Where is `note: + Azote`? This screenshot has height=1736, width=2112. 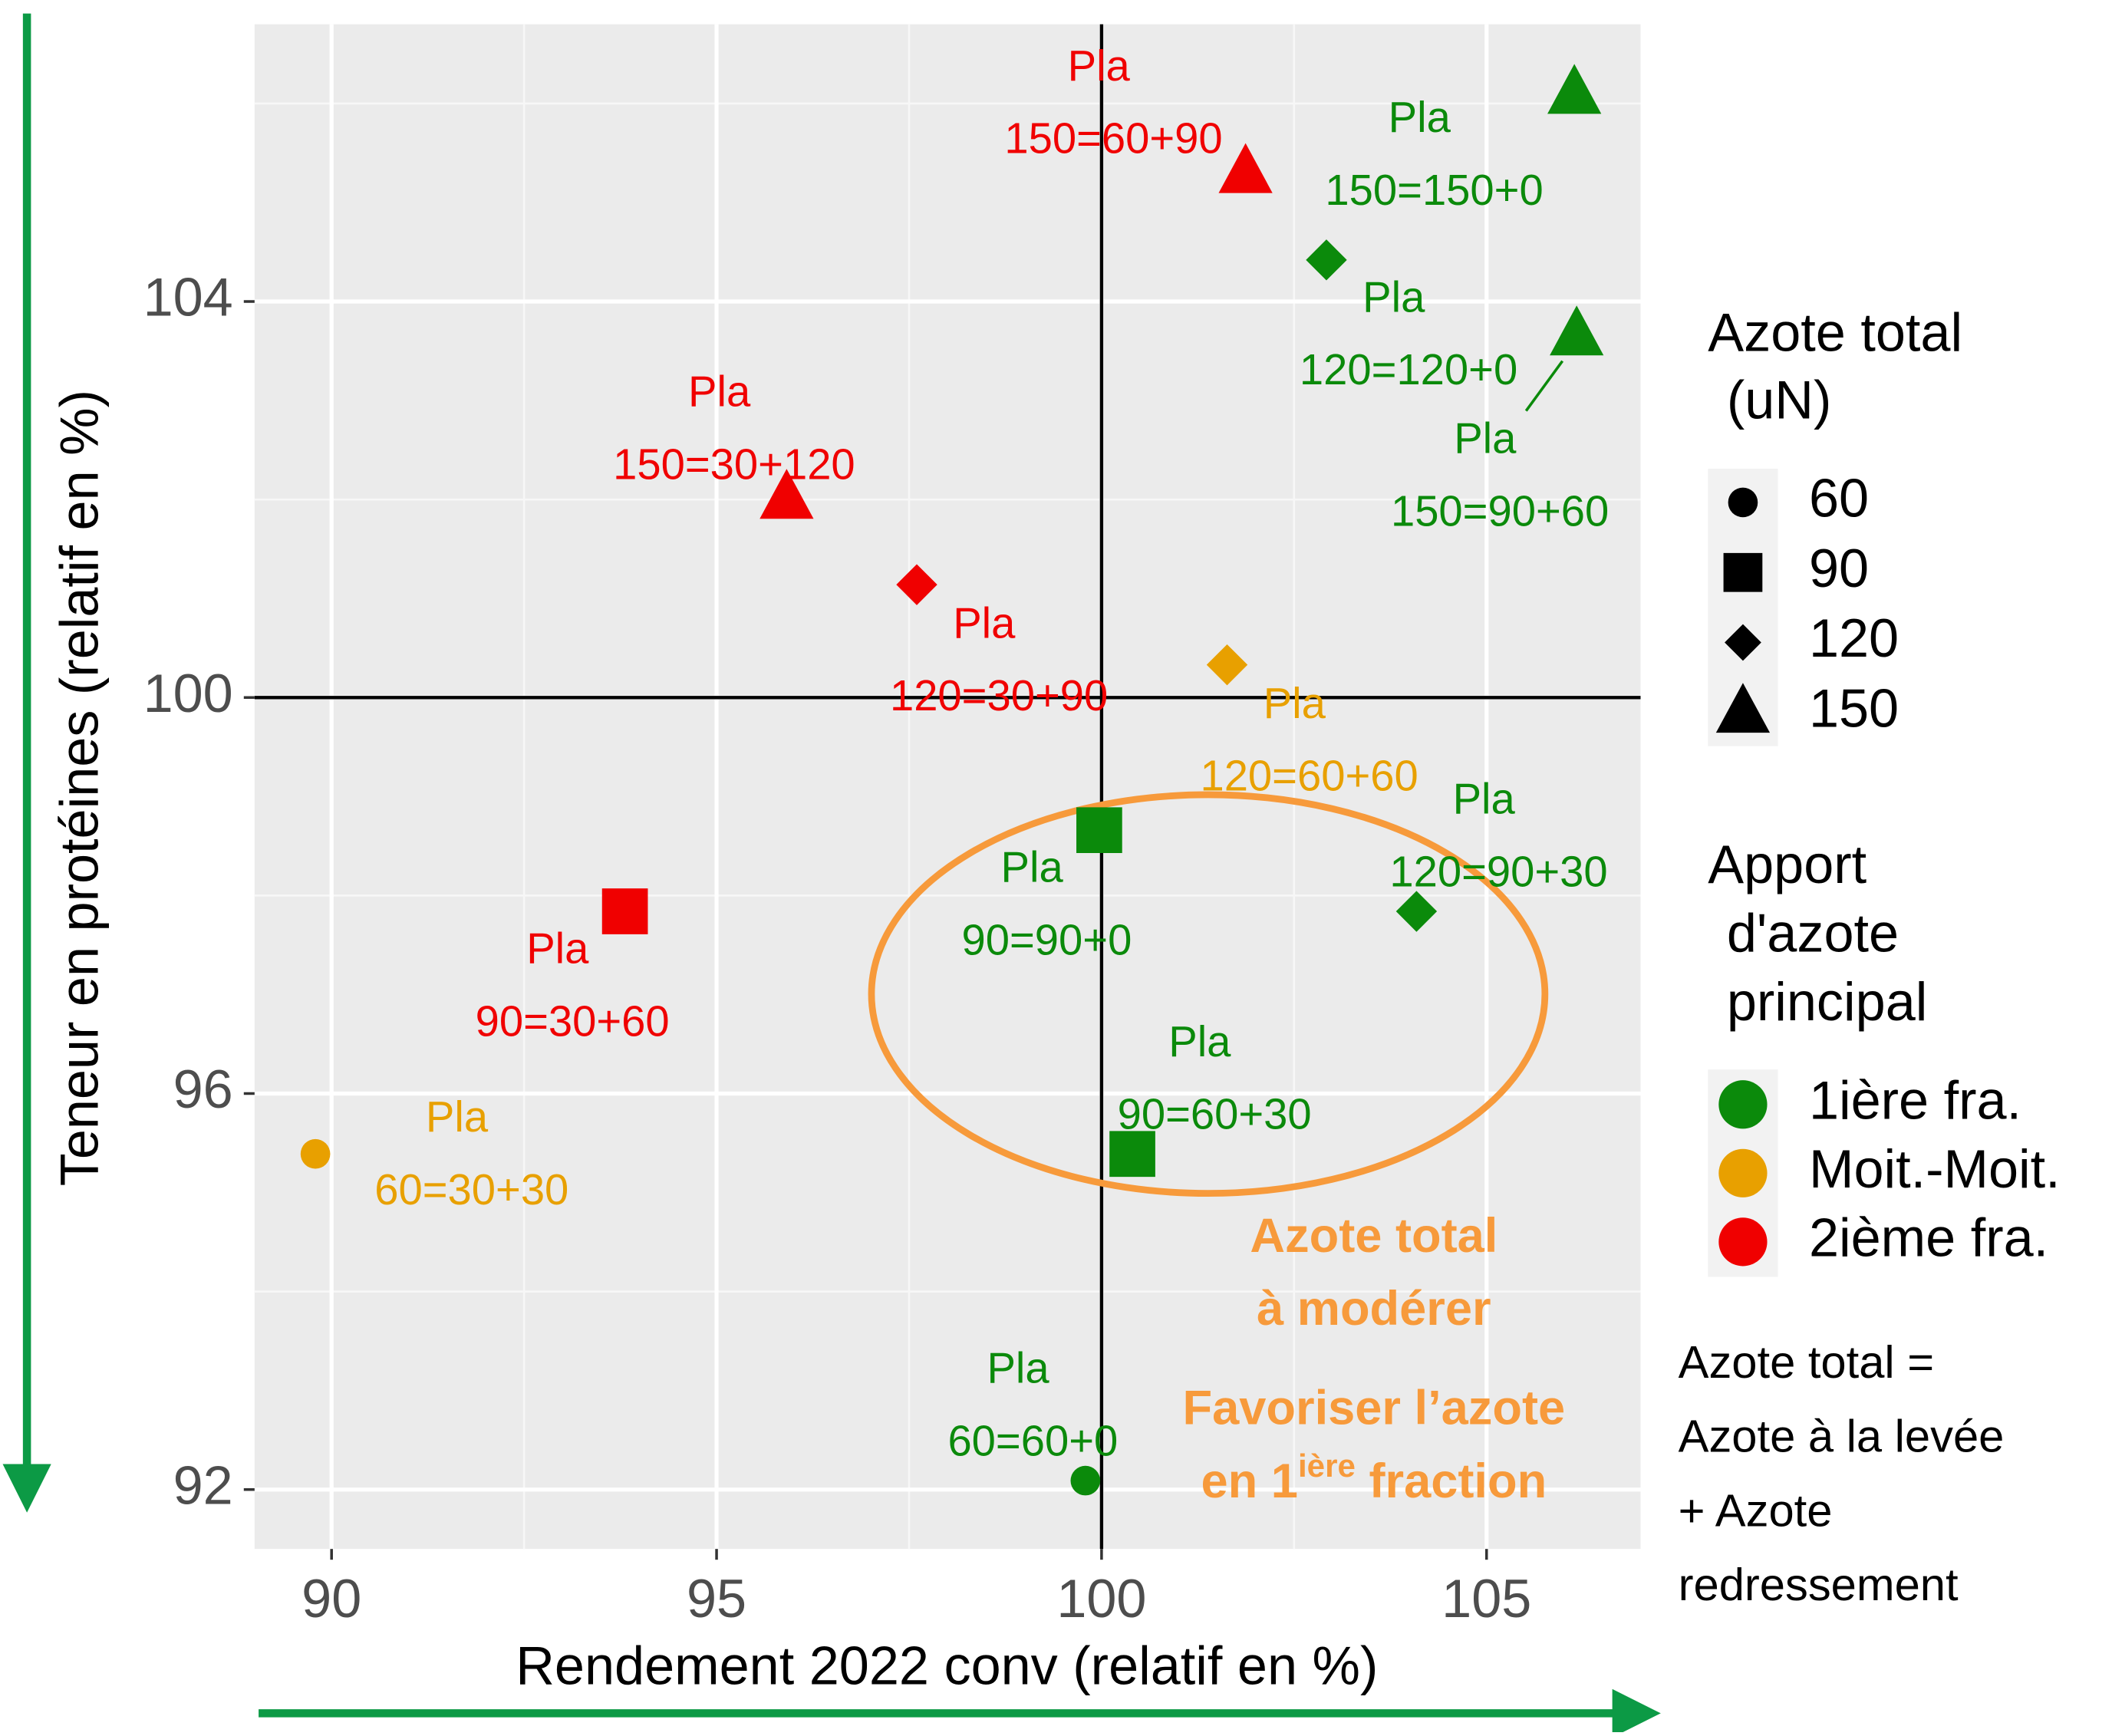
note: + Azote is located at coordinates (1756, 1510).